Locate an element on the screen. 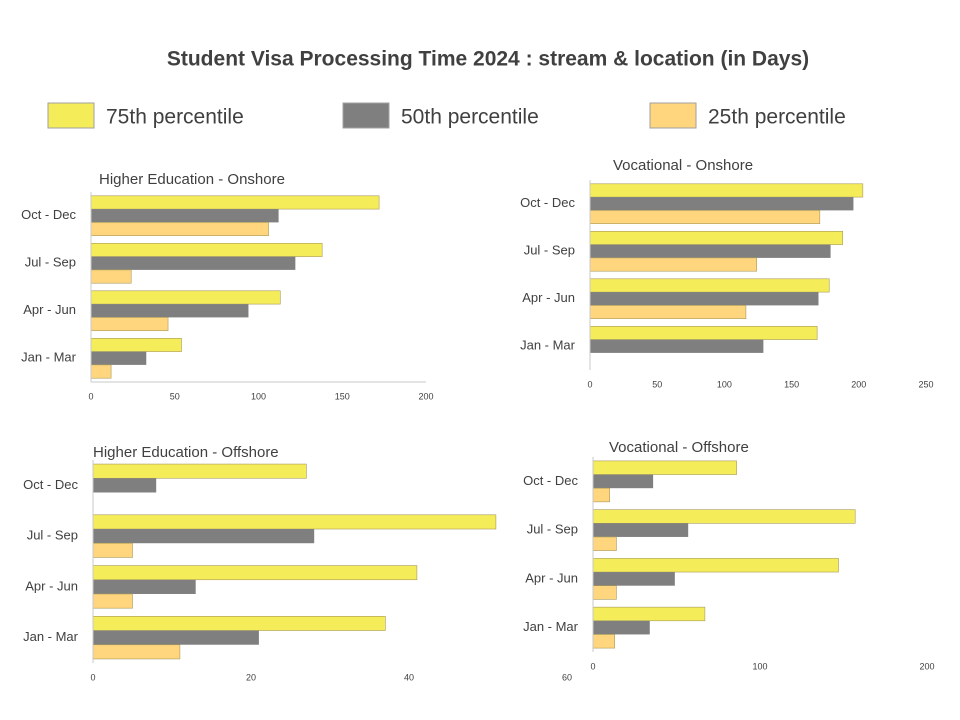 This screenshot has height=720, width=960. x-tick-label: 40 is located at coordinates (409, 677).